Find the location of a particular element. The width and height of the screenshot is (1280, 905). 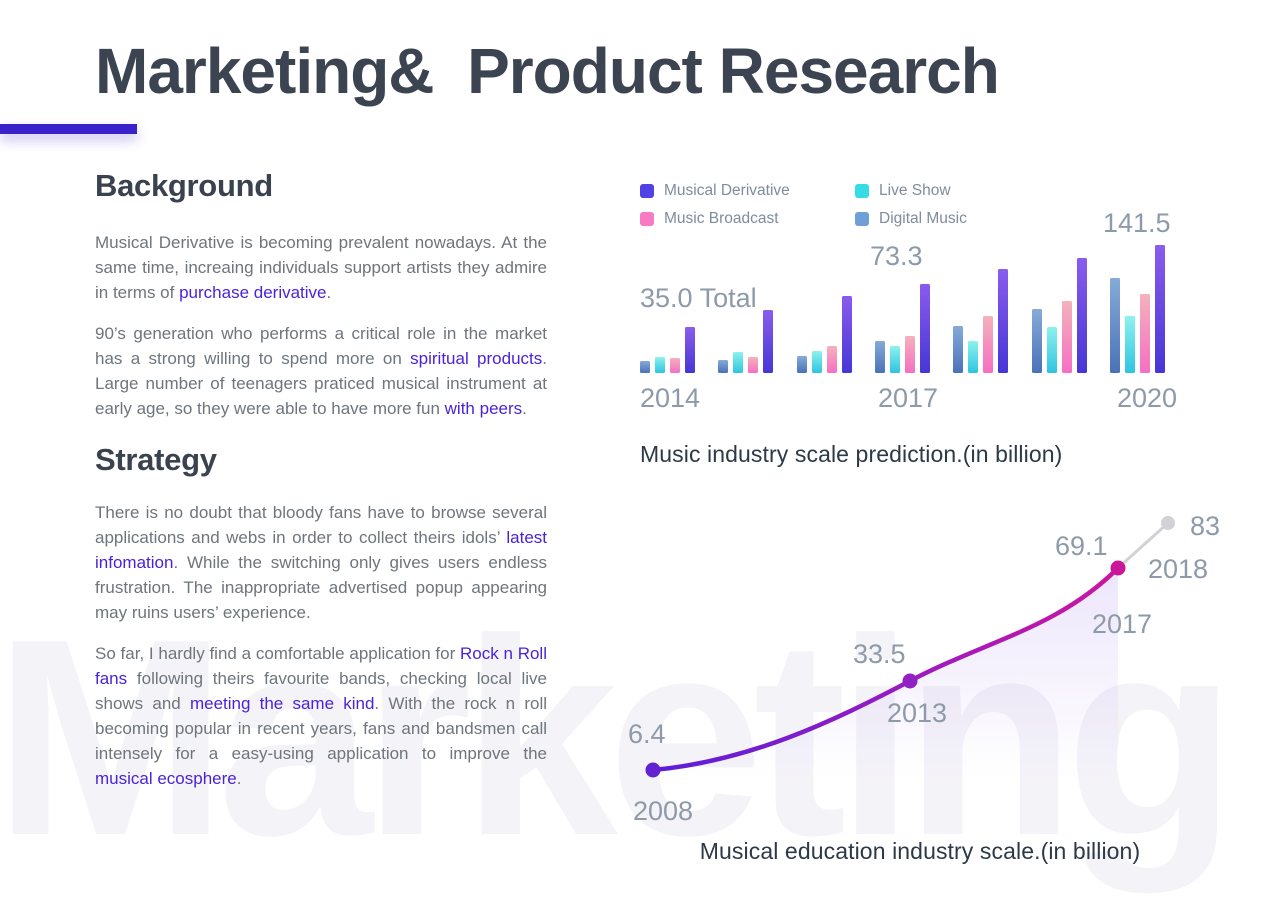

bar-2016-musical-derivative is located at coordinates (847, 334).